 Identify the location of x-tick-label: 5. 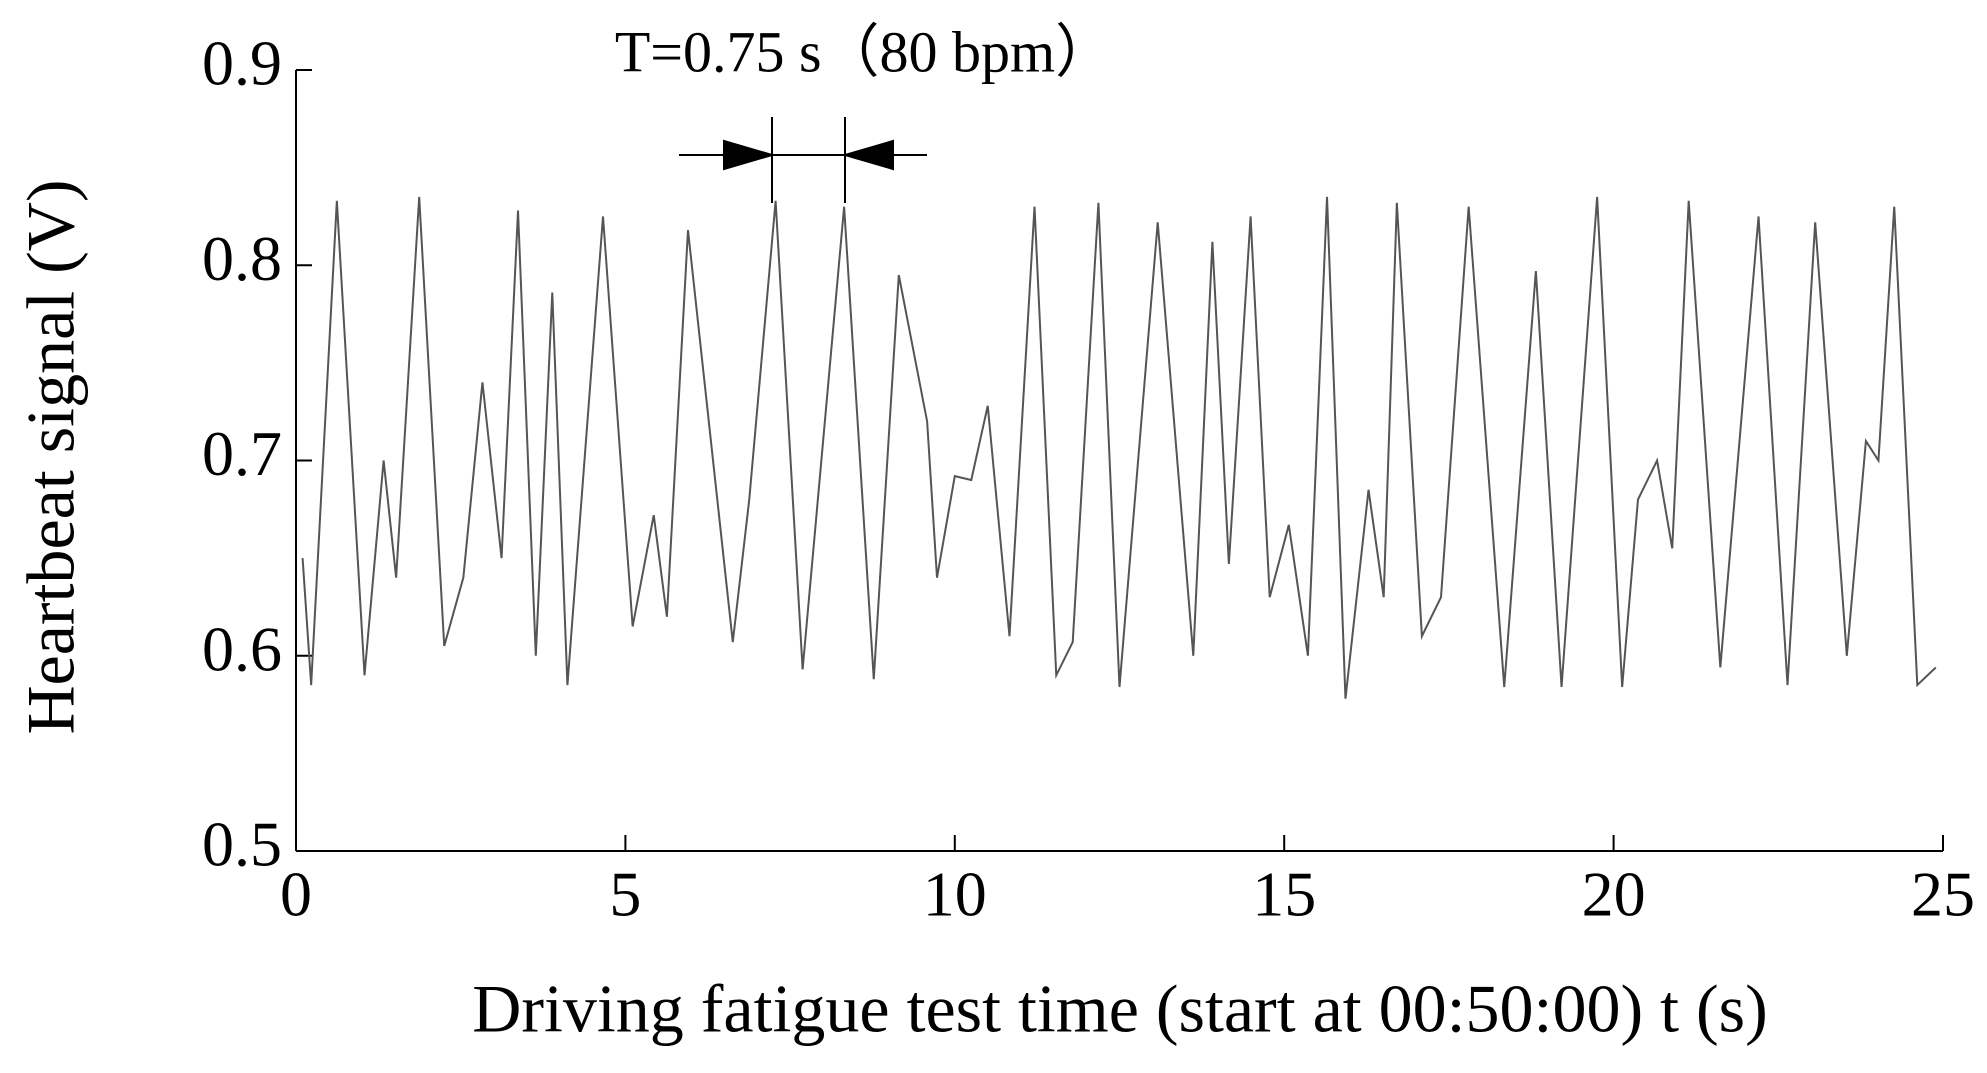
(625, 894).